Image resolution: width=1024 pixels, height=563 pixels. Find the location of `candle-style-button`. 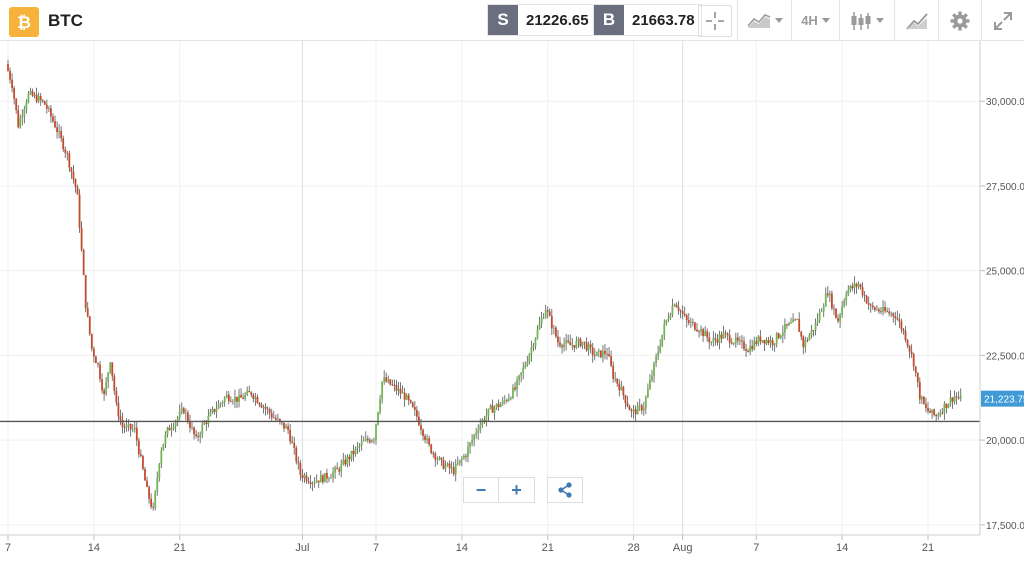

candle-style-button is located at coordinates (866, 20).